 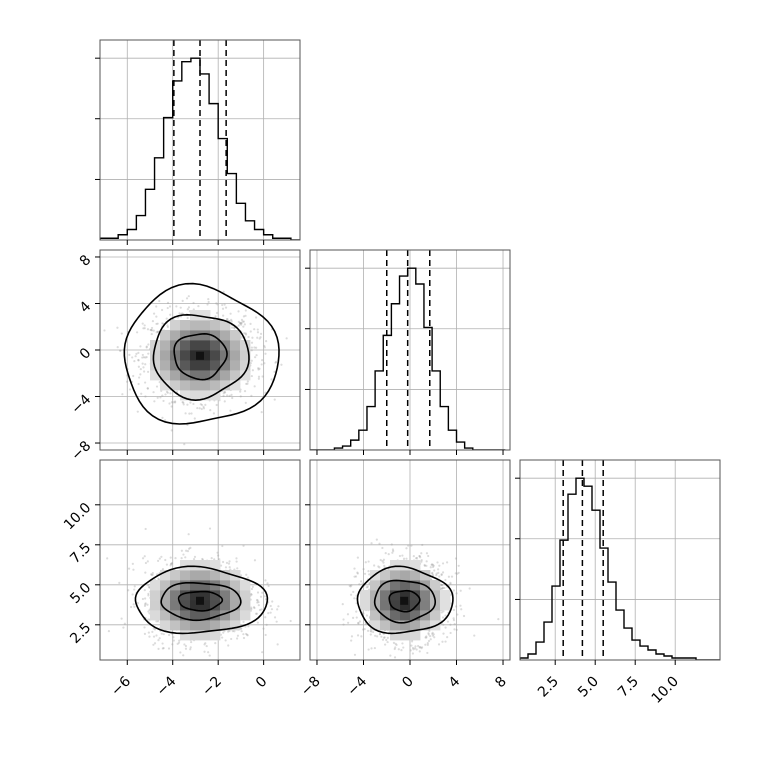 What do you see at coordinates (121, 686) in the screenshot?
I see `x-tick-label: −6` at bounding box center [121, 686].